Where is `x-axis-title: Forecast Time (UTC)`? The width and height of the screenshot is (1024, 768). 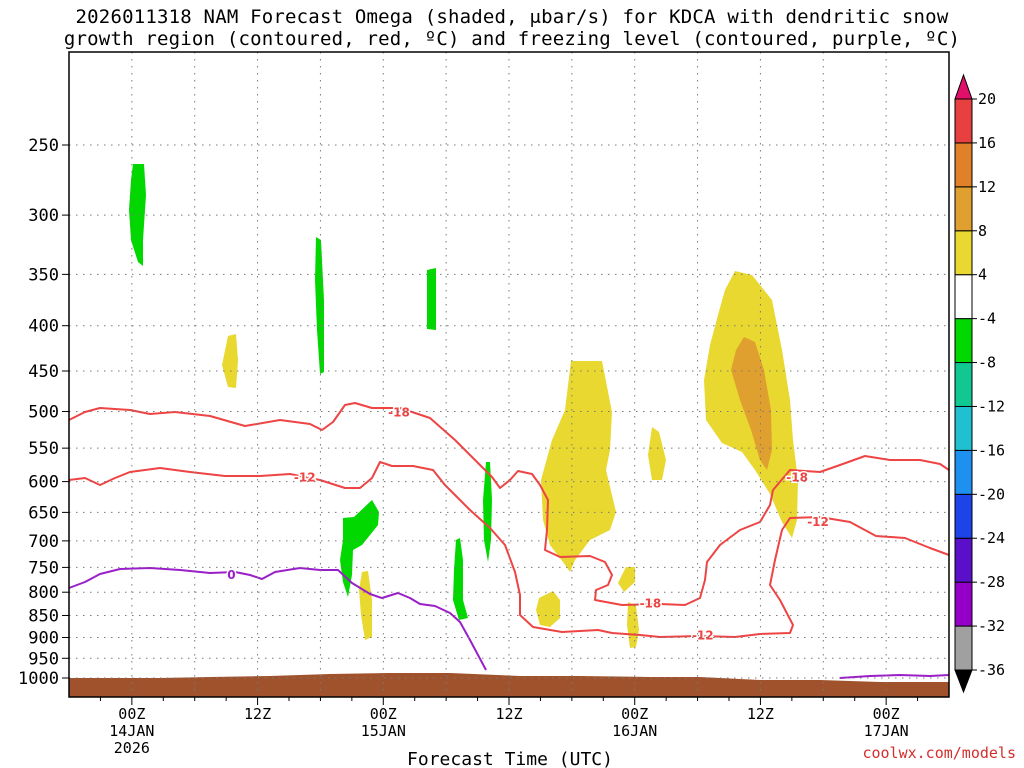 x-axis-title: Forecast Time (UTC) is located at coordinates (510, 758).